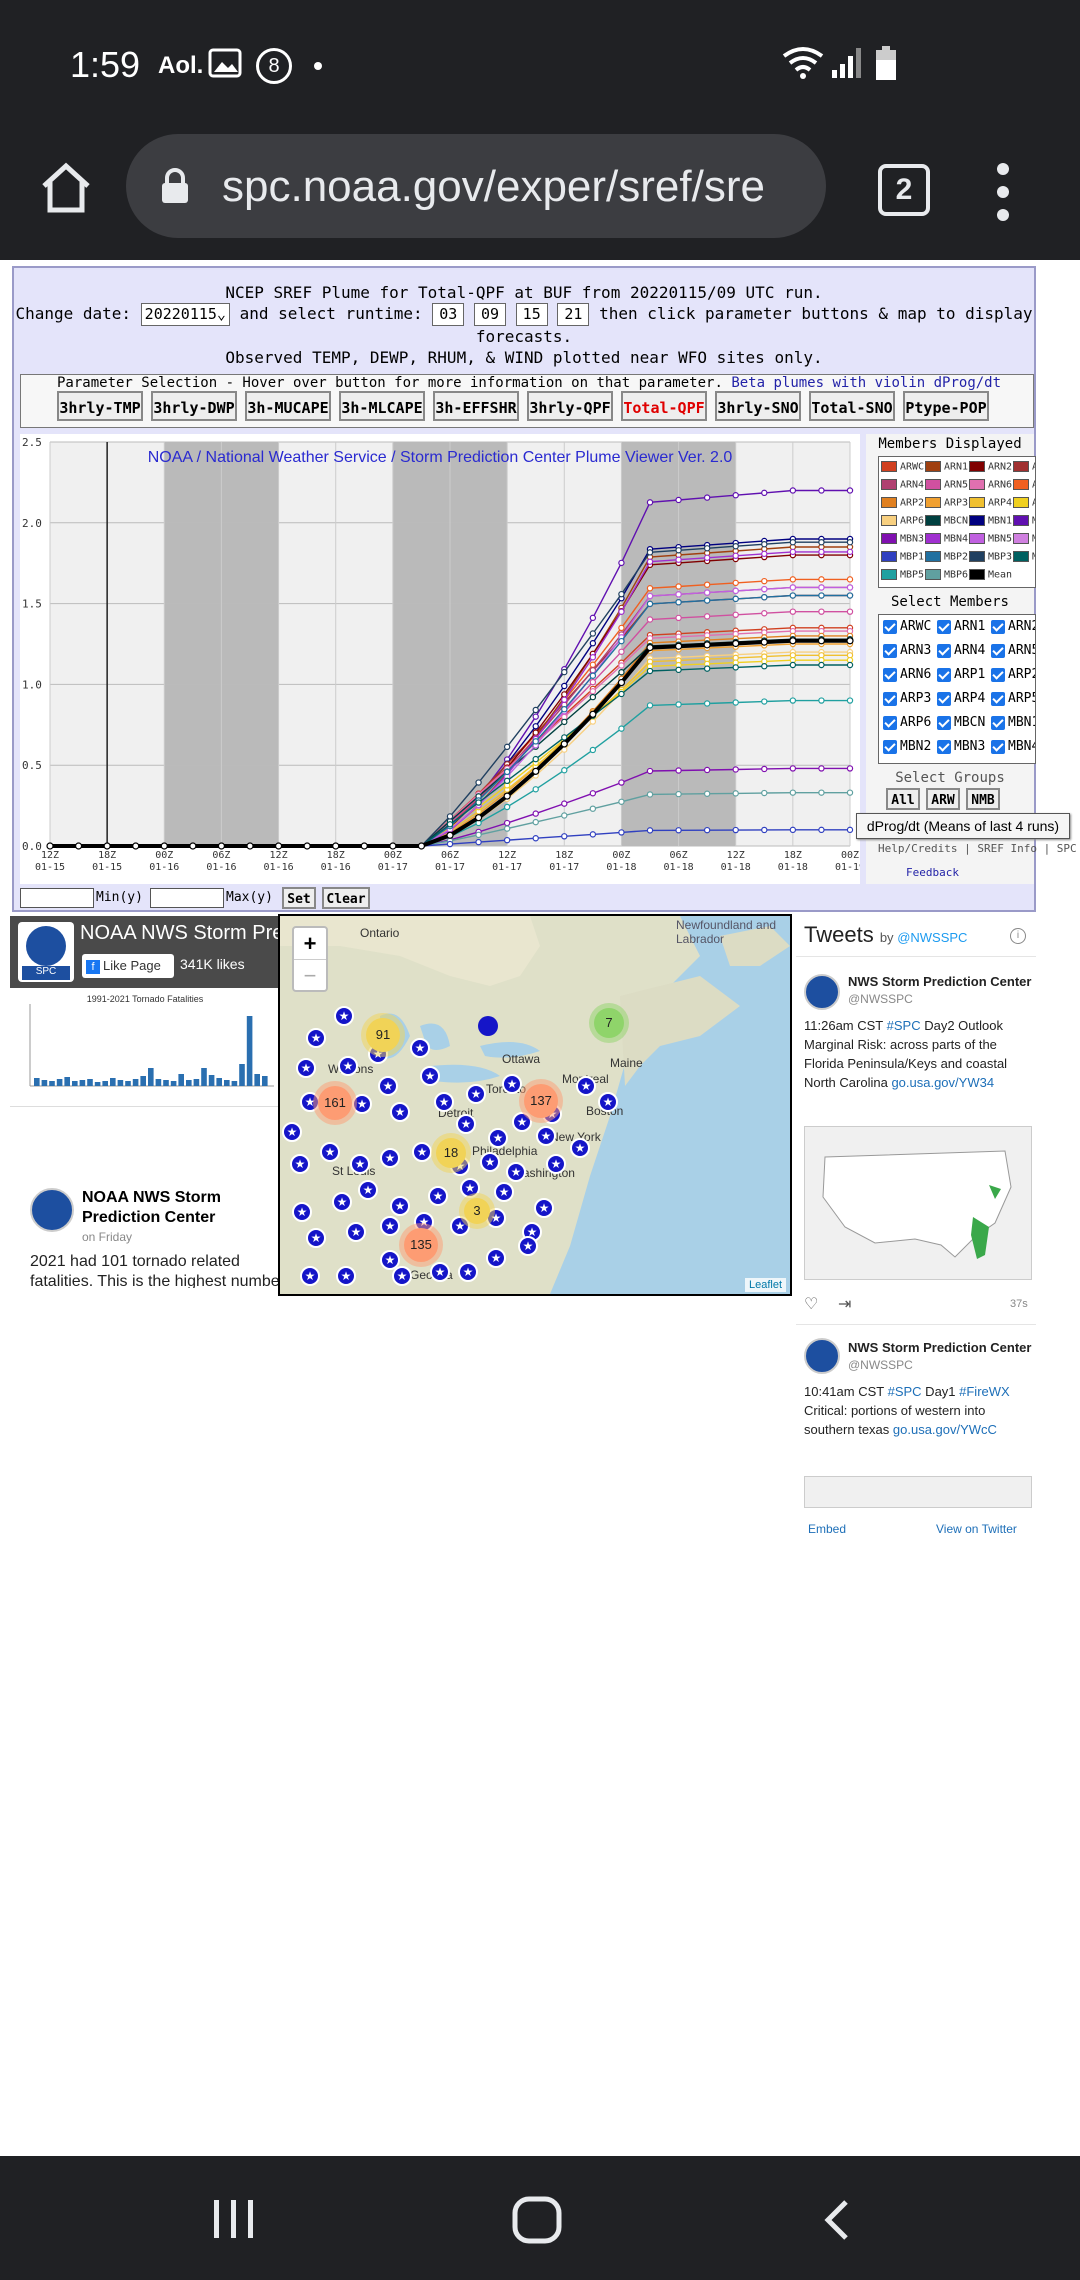 This screenshot has height=2280, width=1080. What do you see at coordinates (488, 1026) in the screenshot?
I see `wfo-station-marker` at bounding box center [488, 1026].